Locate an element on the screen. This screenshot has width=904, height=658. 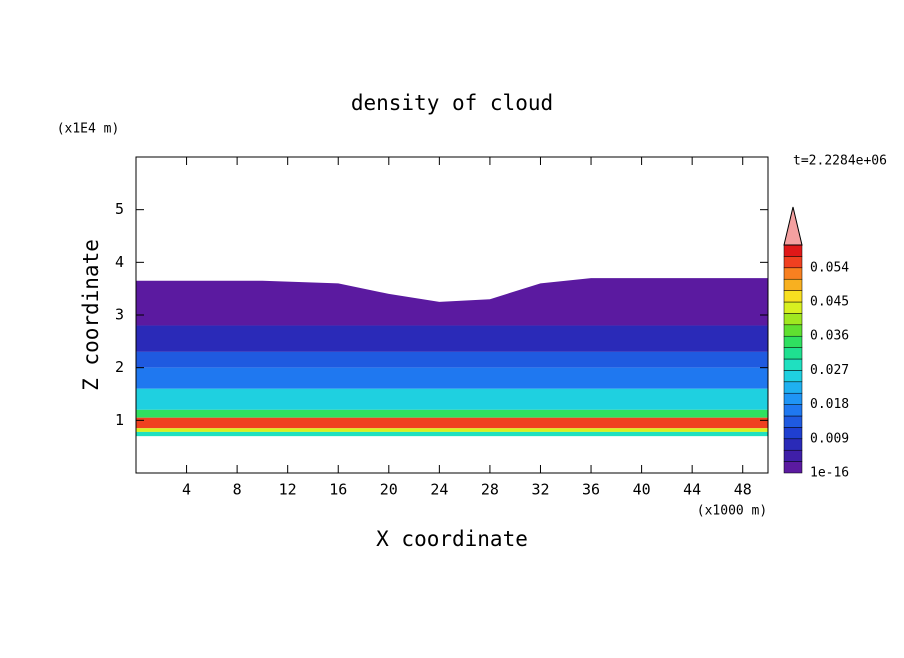
y-tick-label: 4 is located at coordinates (119, 262).